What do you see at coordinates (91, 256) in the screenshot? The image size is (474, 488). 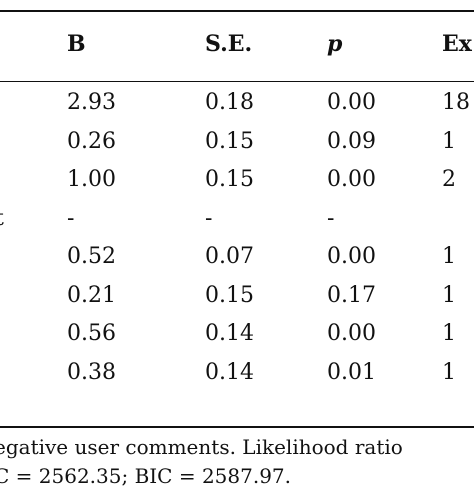 I see `cell-b: 0.52` at bounding box center [91, 256].